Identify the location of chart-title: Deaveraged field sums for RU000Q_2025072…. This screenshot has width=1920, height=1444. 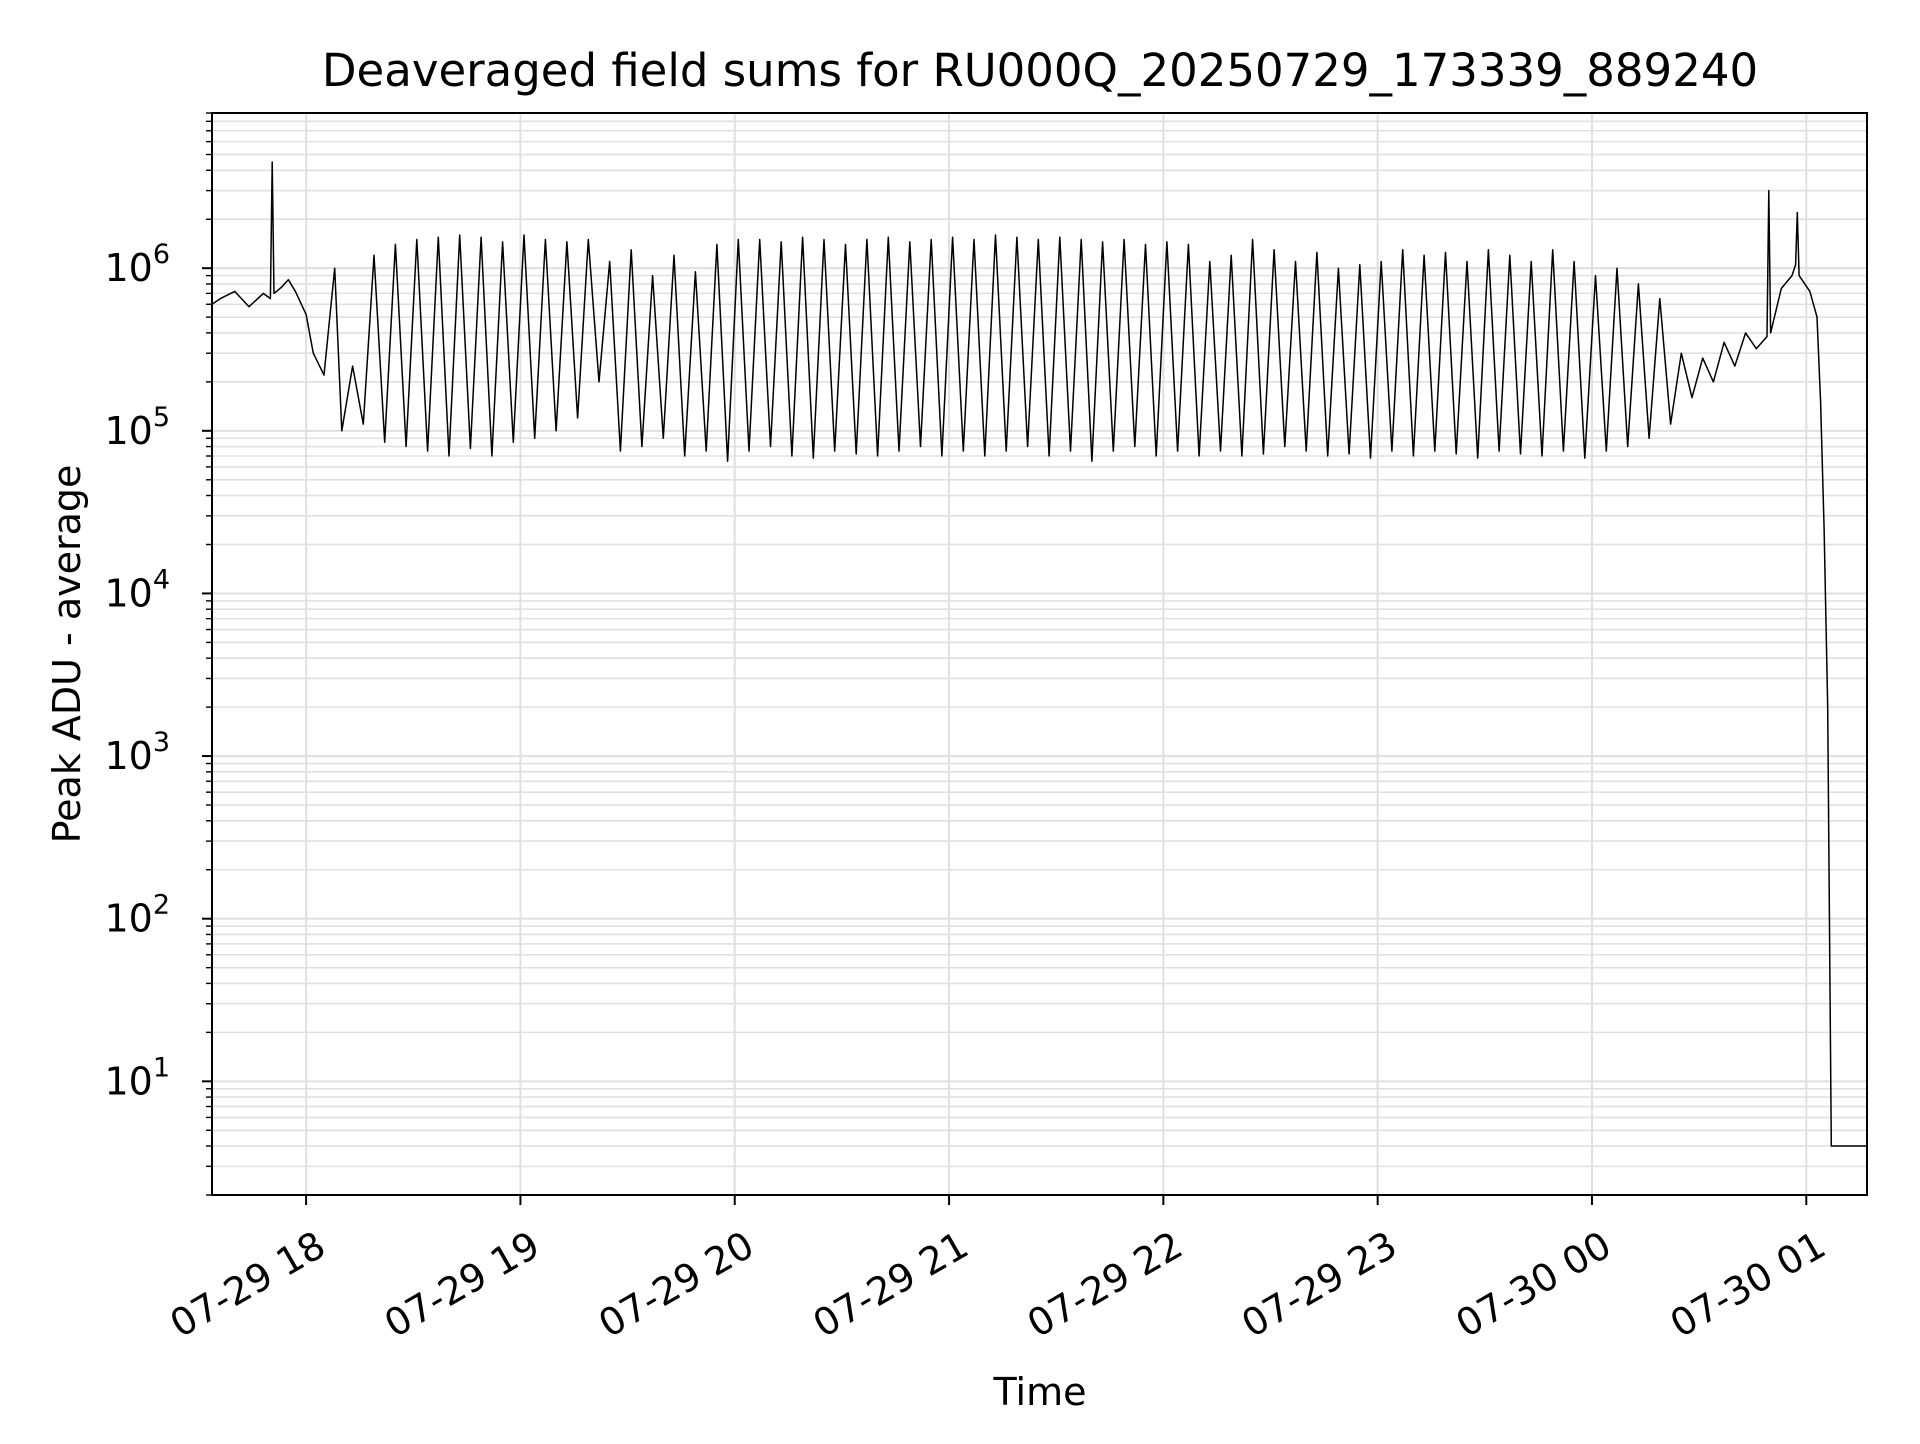
(1040, 70).